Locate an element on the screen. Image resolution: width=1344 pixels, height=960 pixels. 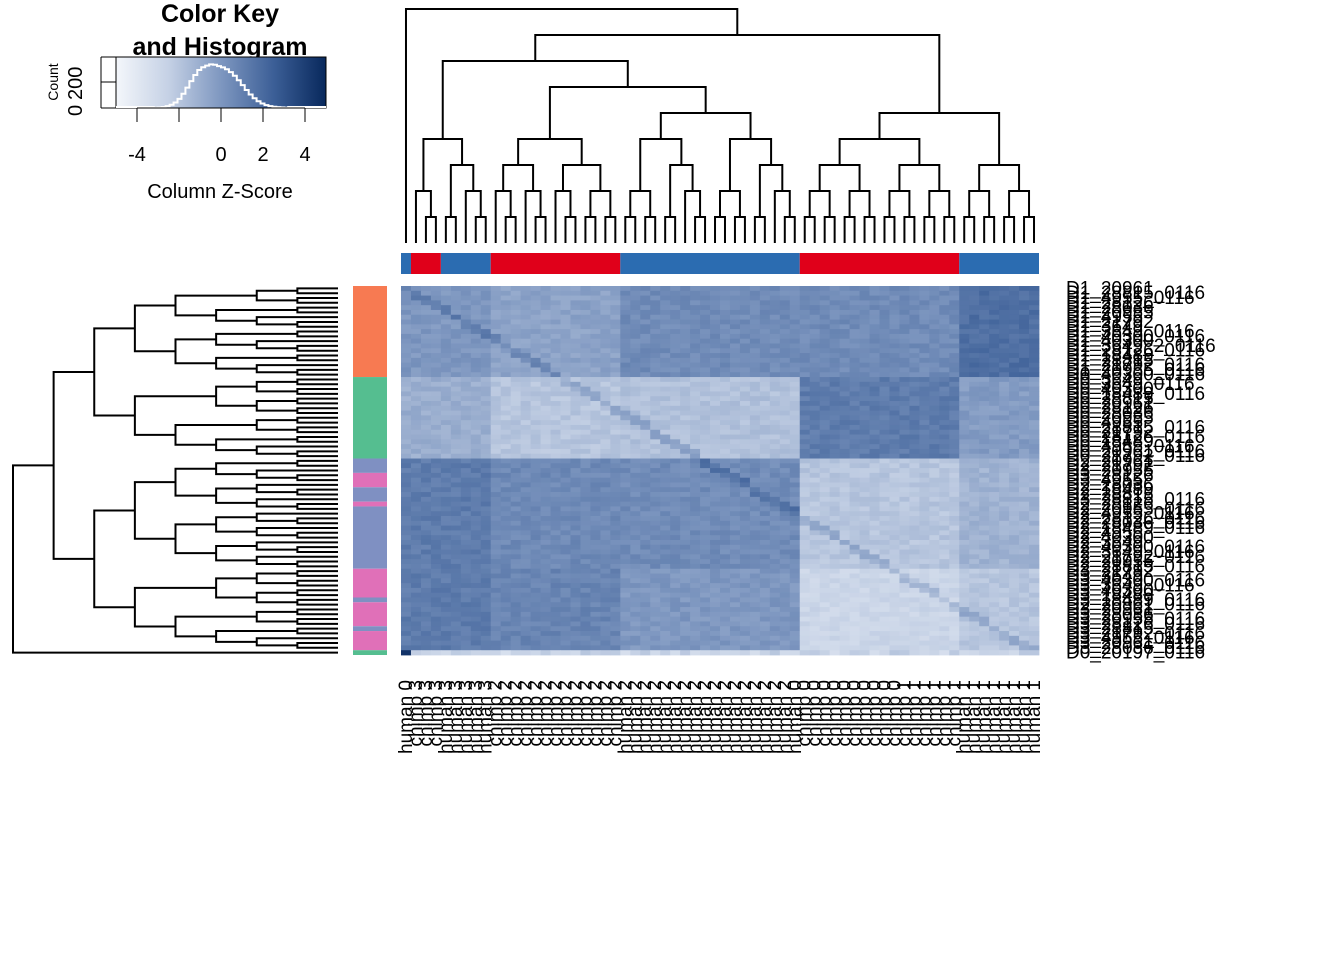
row-group-color is located at coordinates (370, 504).